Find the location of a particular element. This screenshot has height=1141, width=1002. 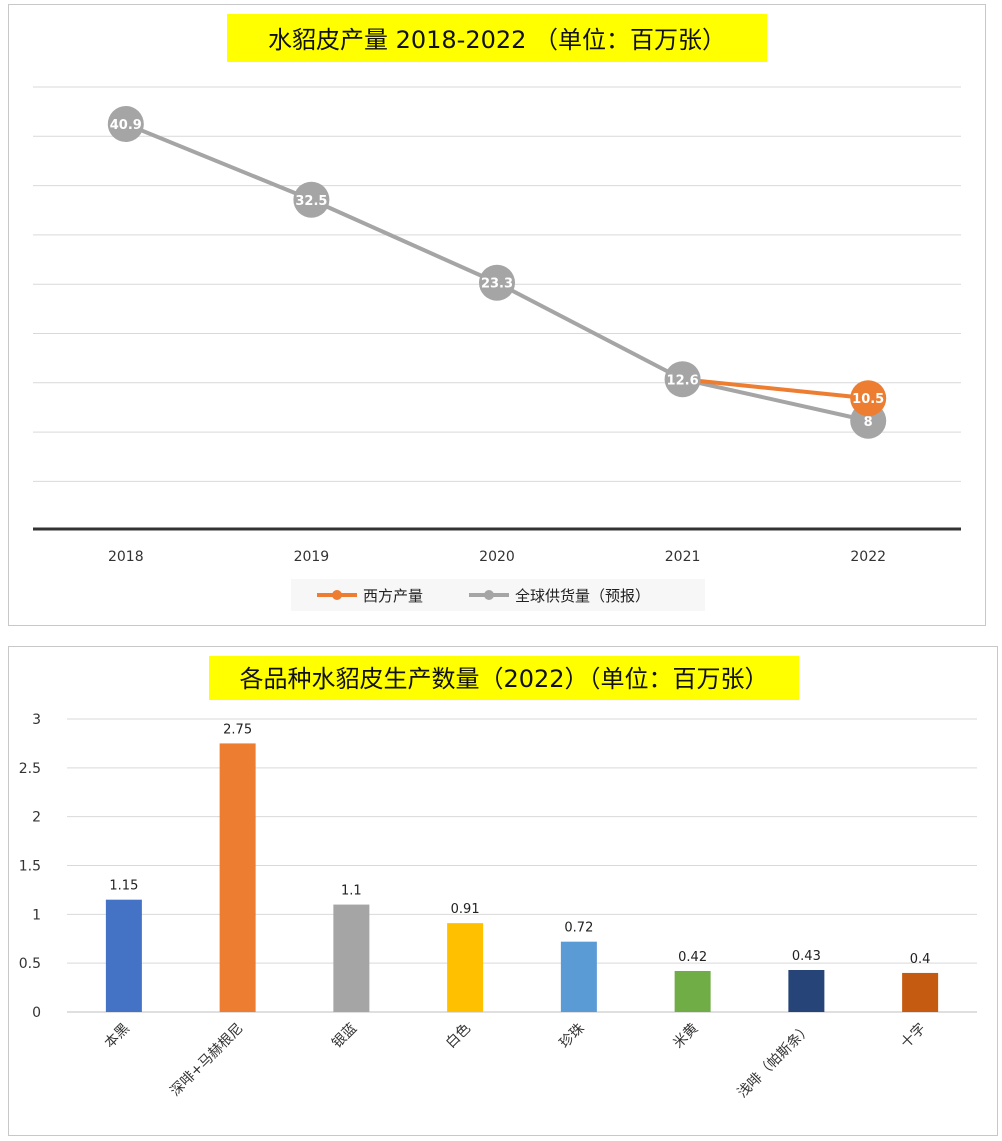

x-tick-label: 2019 is located at coordinates (312, 557).